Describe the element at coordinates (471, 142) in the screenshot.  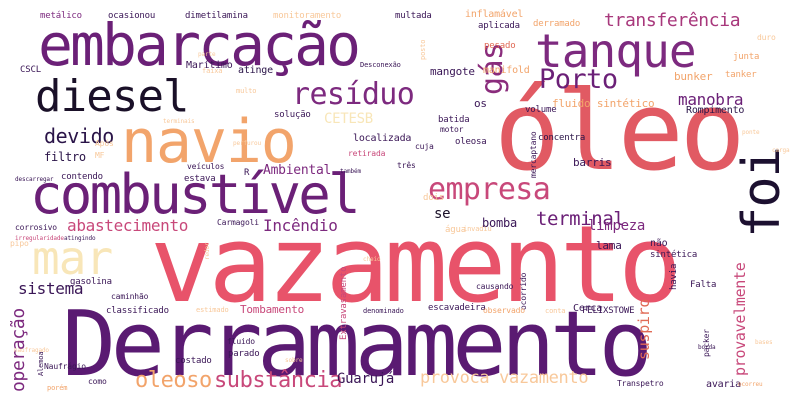
I see `word-oleosa: oleosa` at that location.